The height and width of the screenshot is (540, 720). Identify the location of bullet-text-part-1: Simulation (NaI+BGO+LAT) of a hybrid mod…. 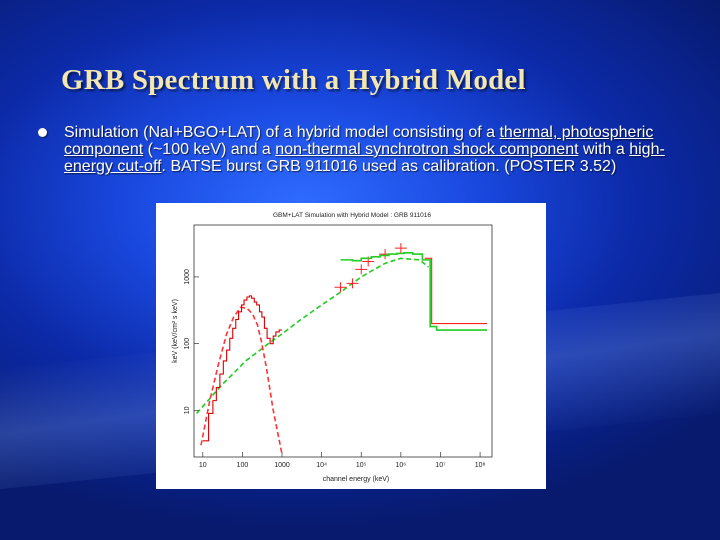
(282, 132).